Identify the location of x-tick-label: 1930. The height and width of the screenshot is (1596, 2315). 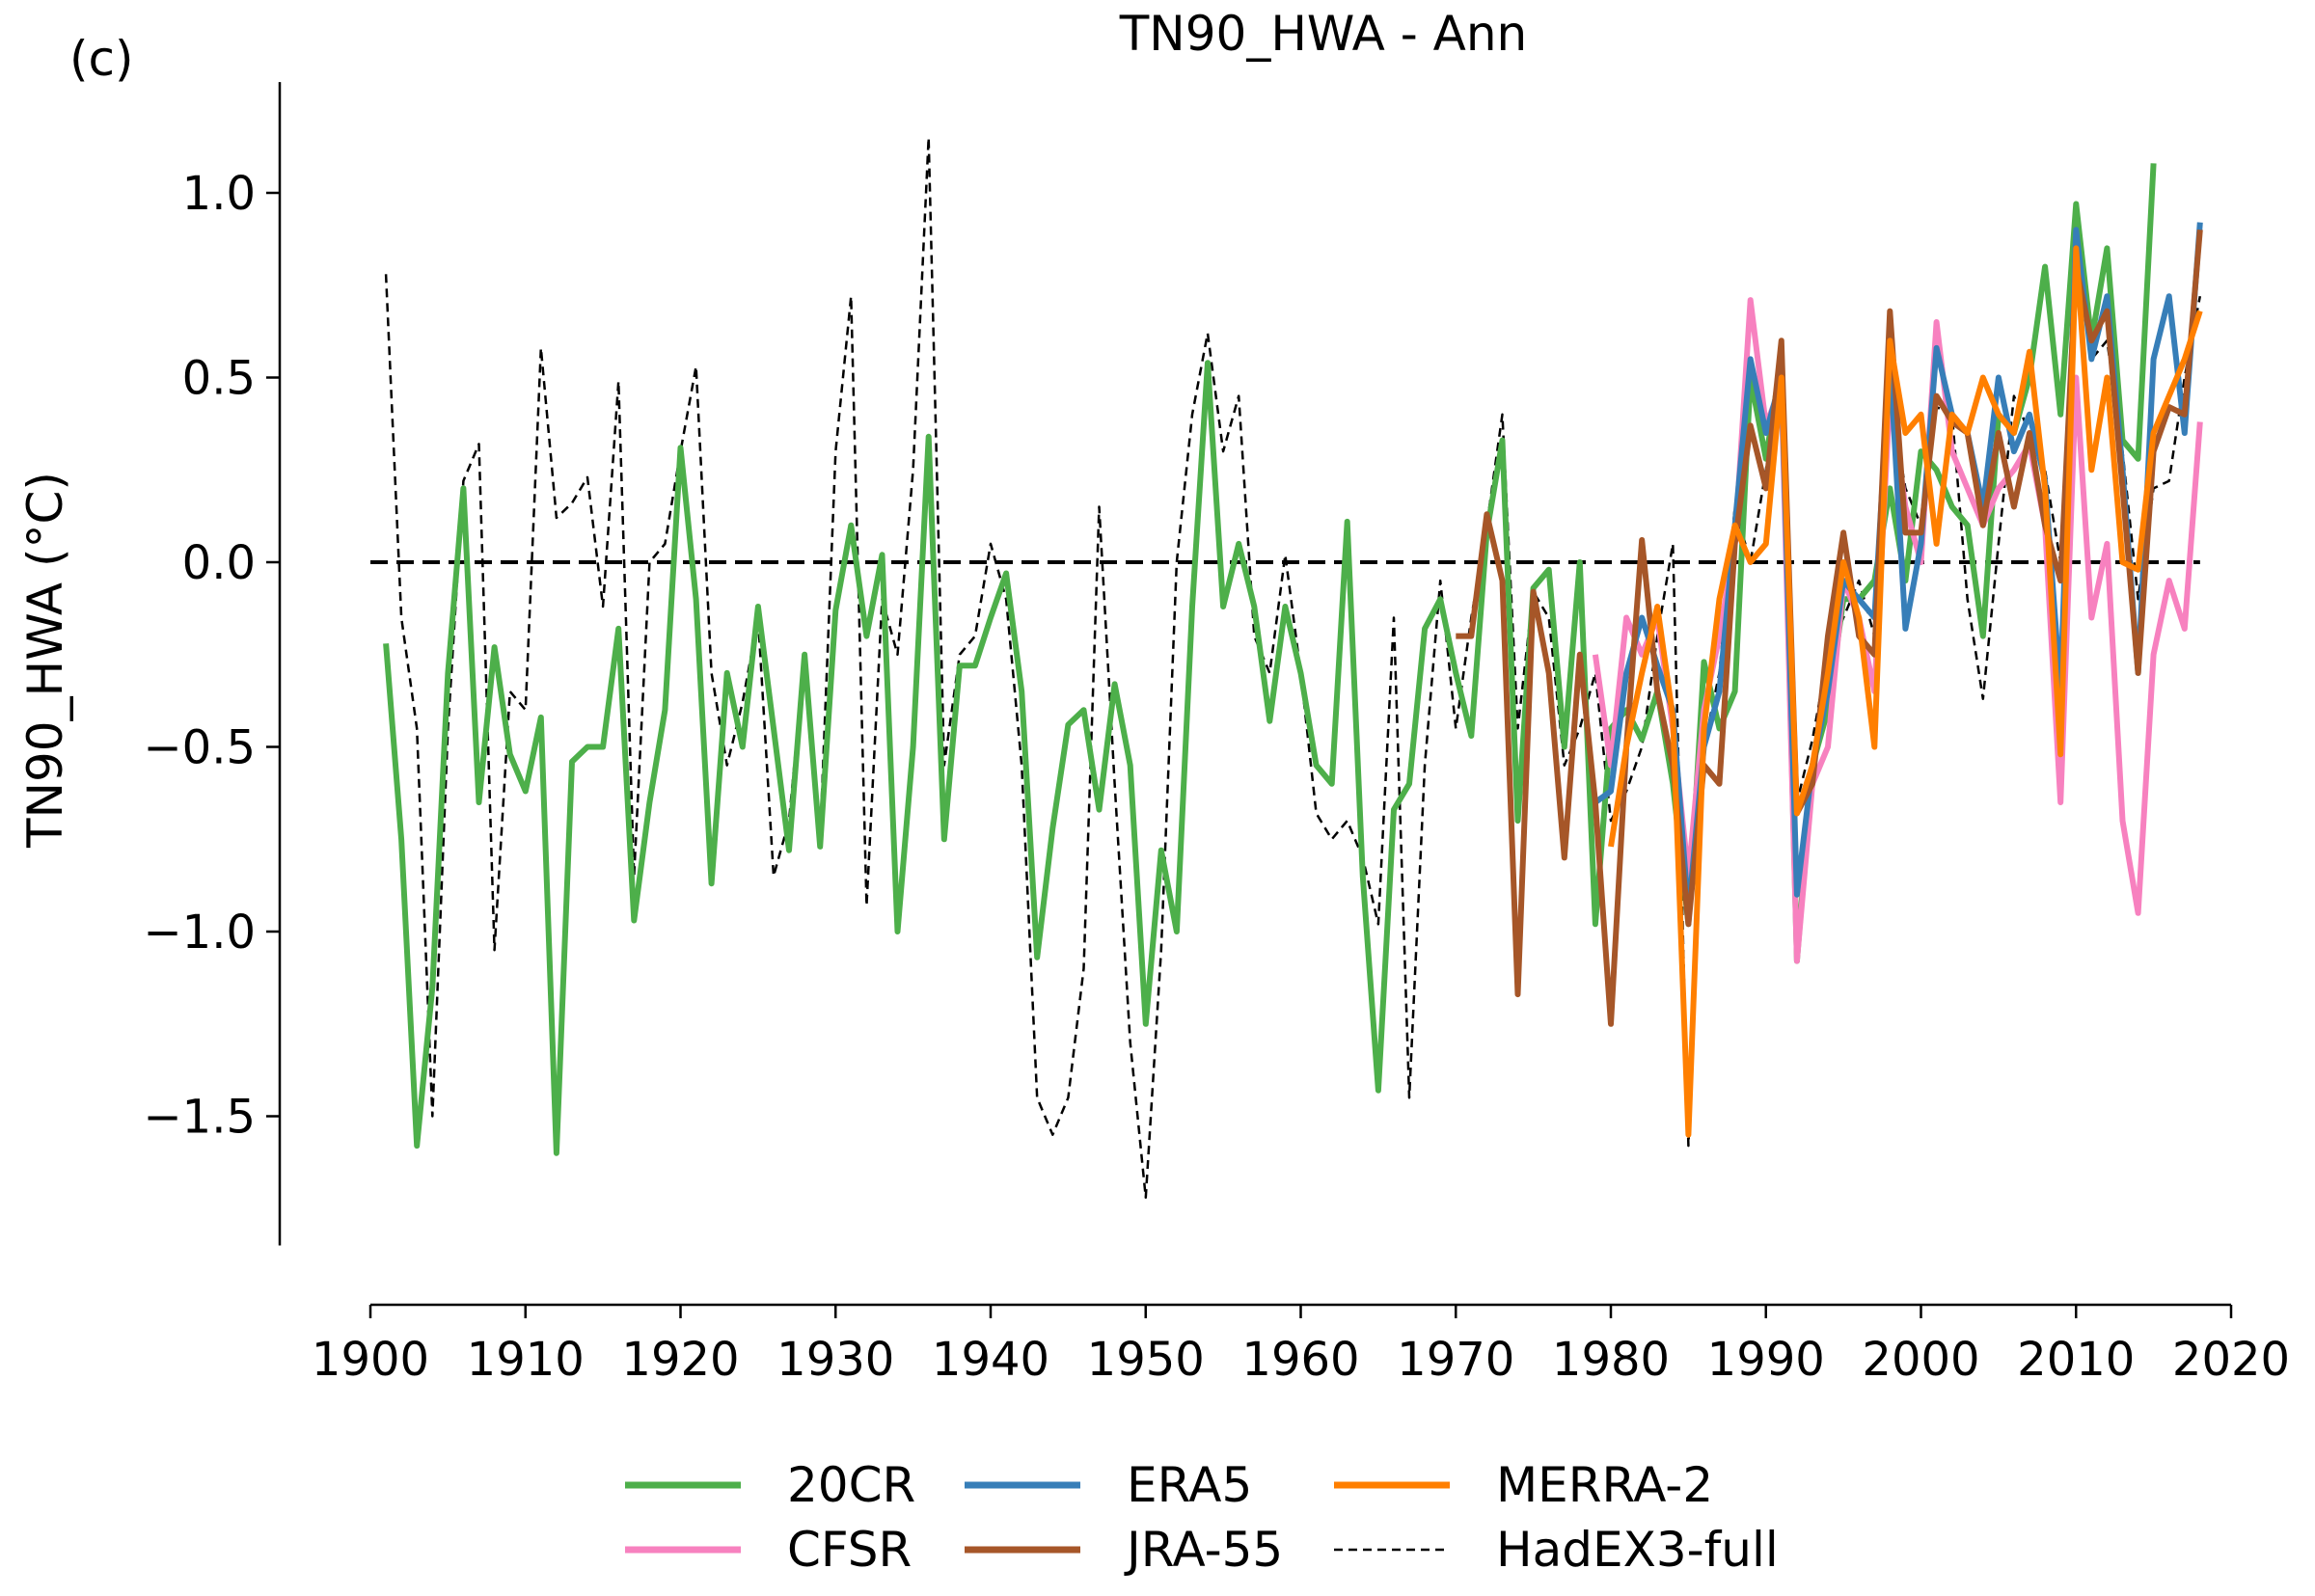
(835, 1360).